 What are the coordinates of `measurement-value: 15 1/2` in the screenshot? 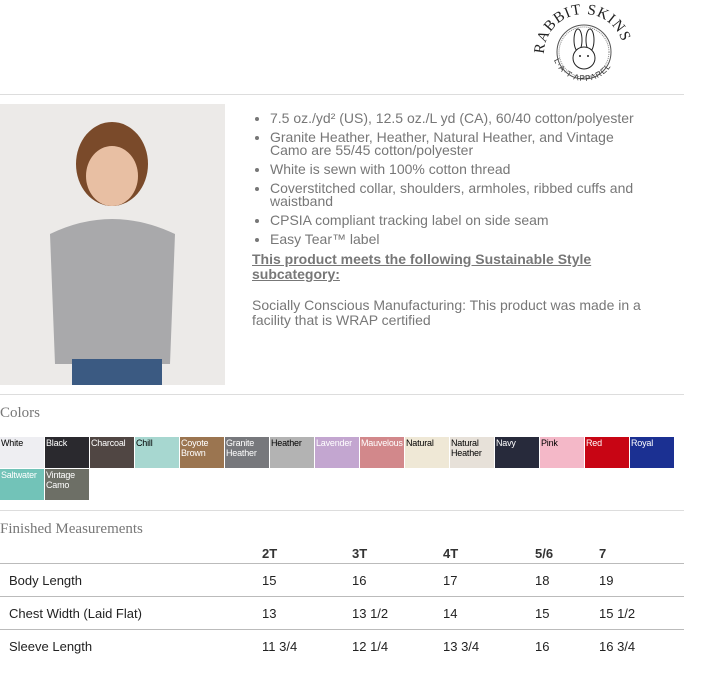 It's located at (641, 613).